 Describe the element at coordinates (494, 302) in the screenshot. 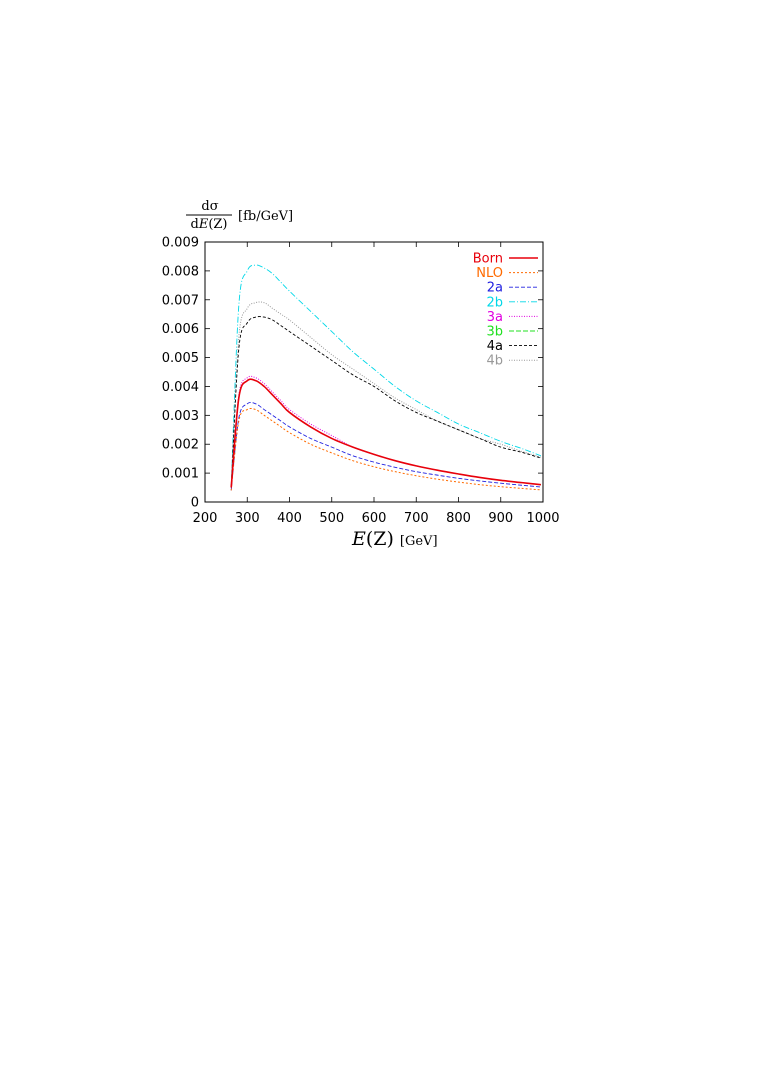

I see `legend-label-2b: 2b` at that location.